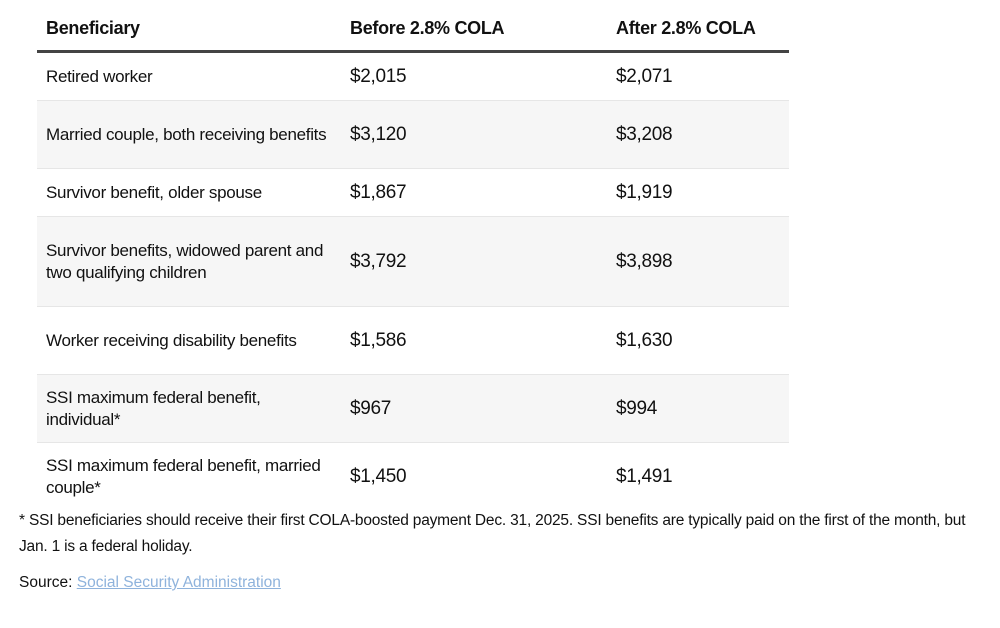 This screenshot has height=628, width=1000. What do you see at coordinates (698, 76) in the screenshot?
I see `after-cell: $2,071` at bounding box center [698, 76].